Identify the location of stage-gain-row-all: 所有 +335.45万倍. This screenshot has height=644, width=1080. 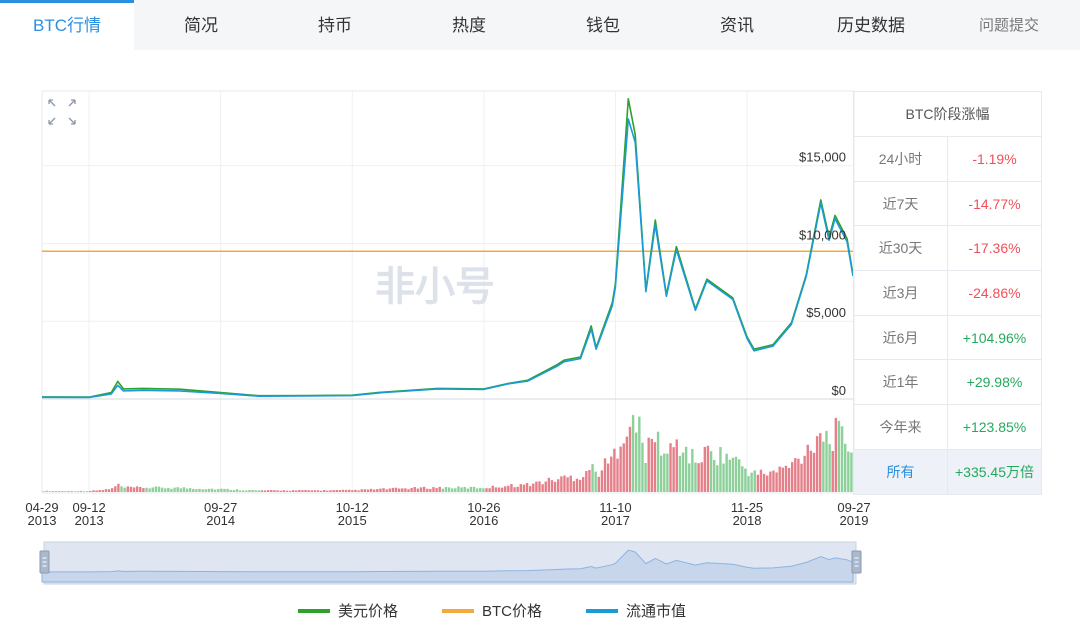
(947, 472).